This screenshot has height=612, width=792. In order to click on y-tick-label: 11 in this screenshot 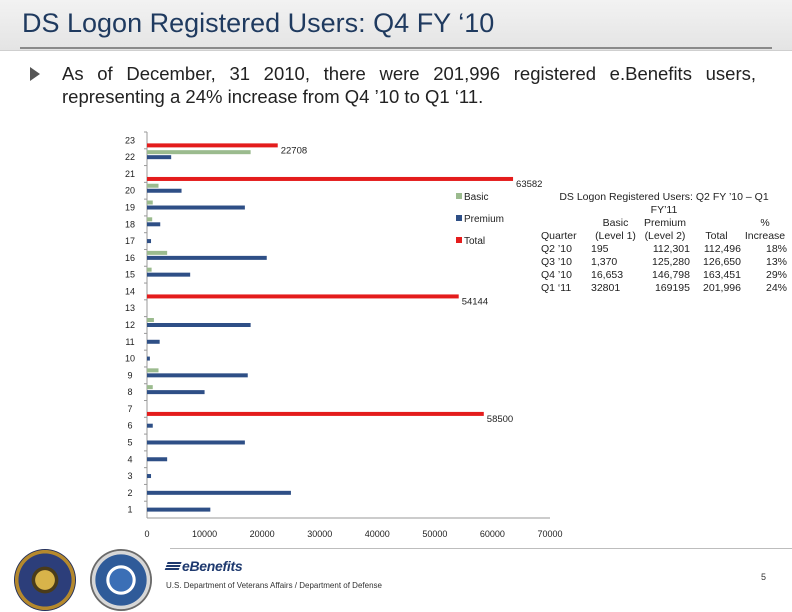, I will do `click(129, 342)`.